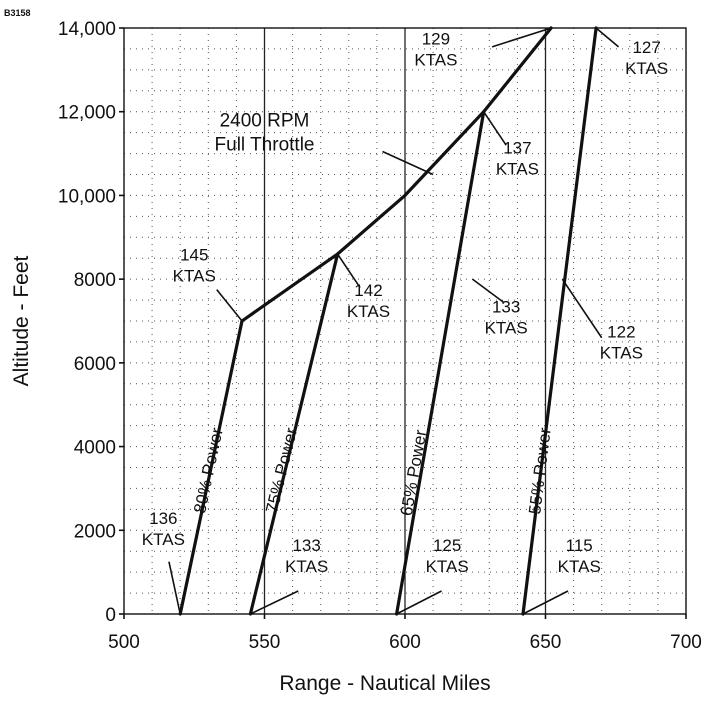 This screenshot has width=711, height=702. I want to click on power-label-p55: 55% Power, so click(540, 470).